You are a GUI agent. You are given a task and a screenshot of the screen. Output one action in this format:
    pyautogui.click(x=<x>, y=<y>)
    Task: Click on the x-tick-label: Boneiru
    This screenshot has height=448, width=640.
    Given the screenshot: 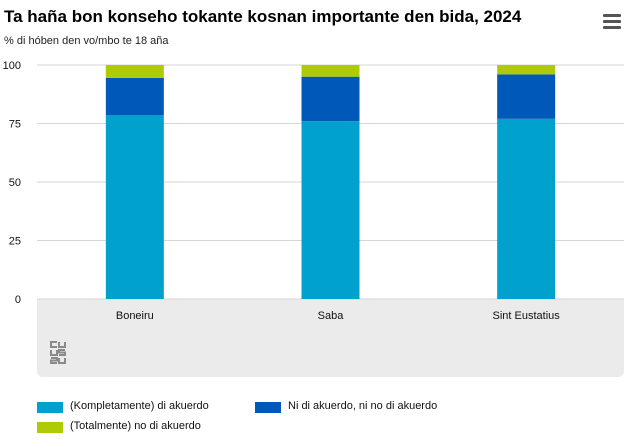 What is the action you would take?
    pyautogui.click(x=135, y=316)
    